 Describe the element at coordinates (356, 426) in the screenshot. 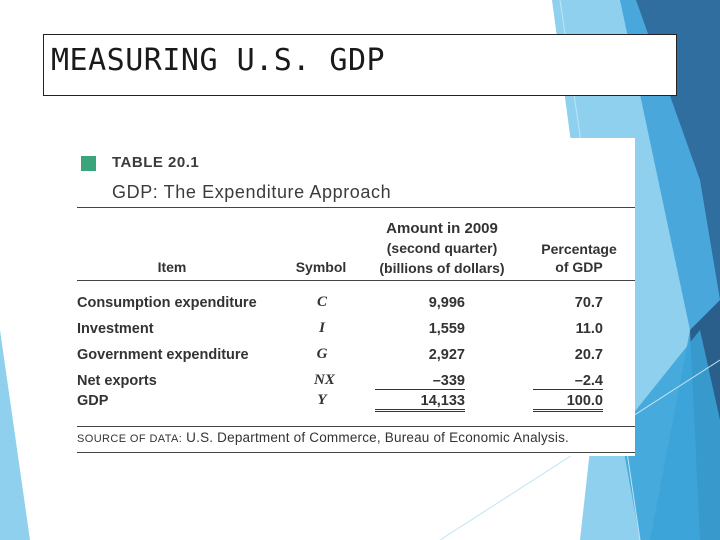

I see `footer-rule` at that location.